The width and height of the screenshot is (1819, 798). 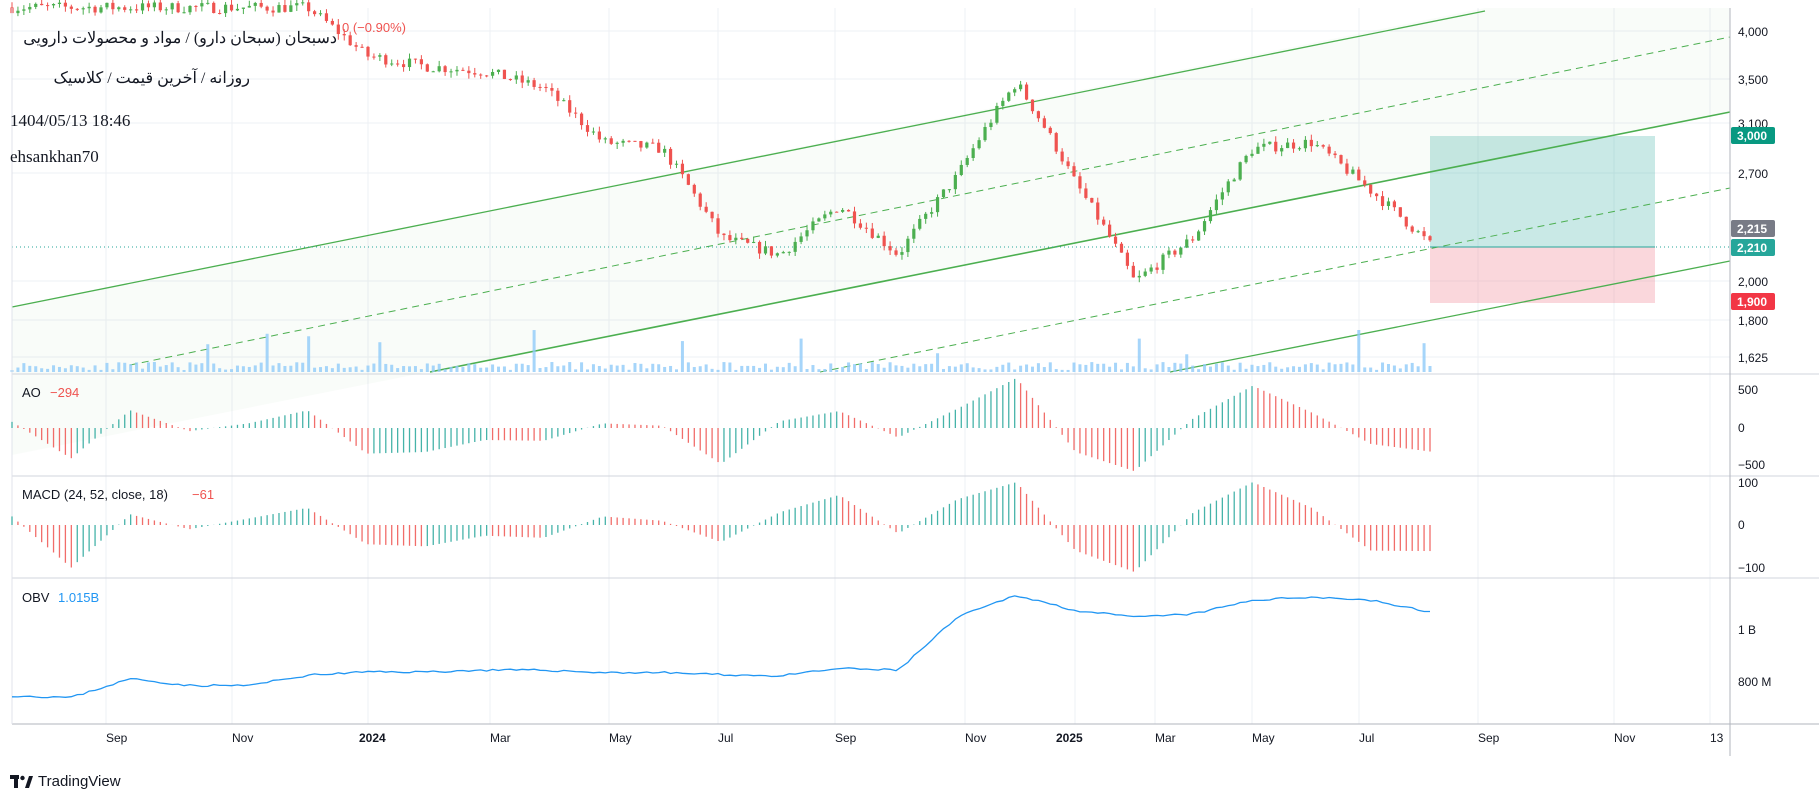 I want to click on obv-label: OBV, so click(x=36, y=597).